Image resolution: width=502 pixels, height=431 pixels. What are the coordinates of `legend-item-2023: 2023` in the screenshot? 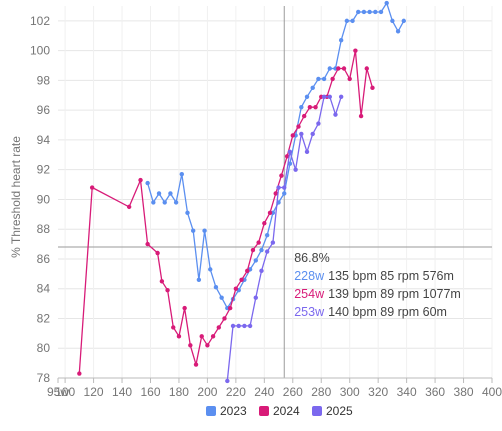 It's located at (226, 411).